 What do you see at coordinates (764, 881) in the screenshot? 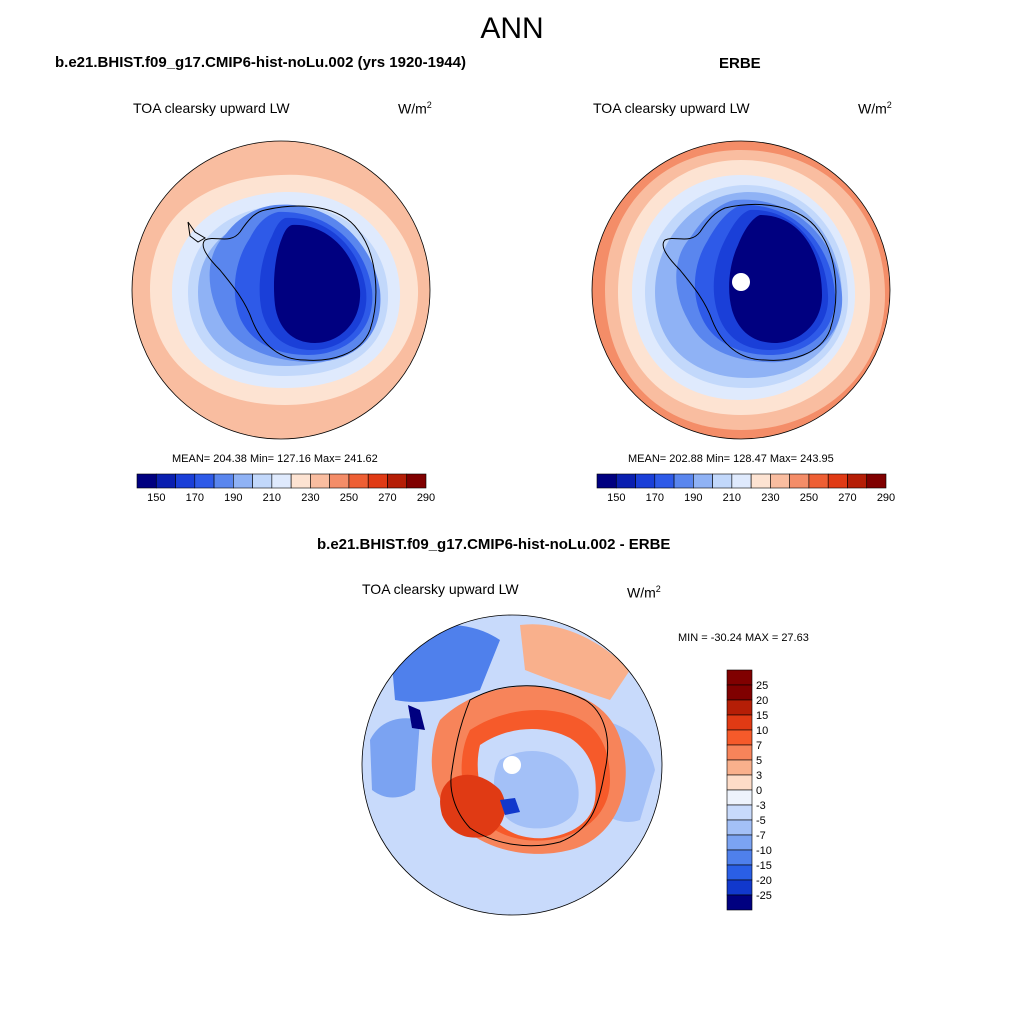
I see `diff-colorbar-tick-label: -20` at bounding box center [764, 881].